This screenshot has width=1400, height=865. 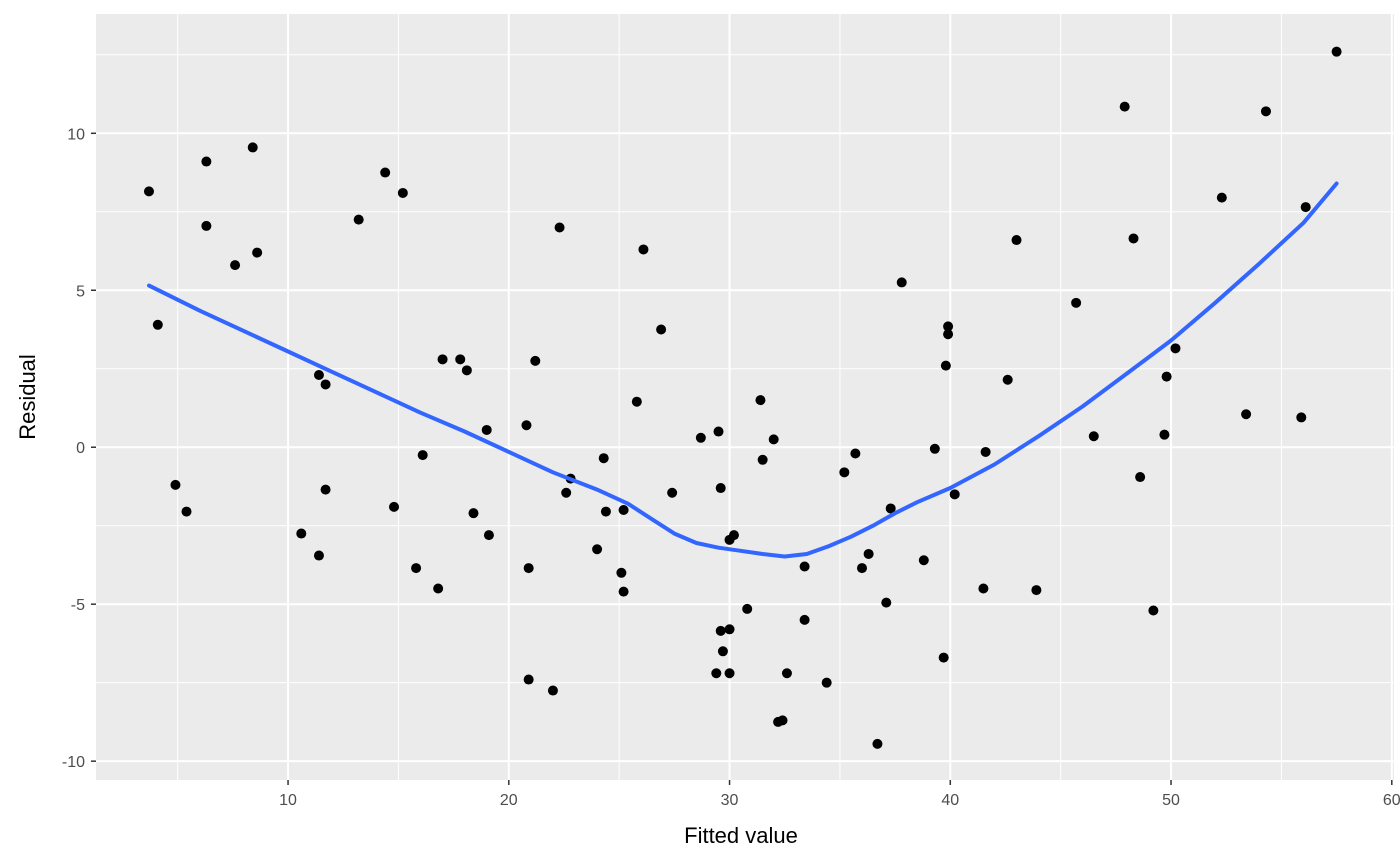 What do you see at coordinates (1171, 800) in the screenshot?
I see `x-tick-label: 50` at bounding box center [1171, 800].